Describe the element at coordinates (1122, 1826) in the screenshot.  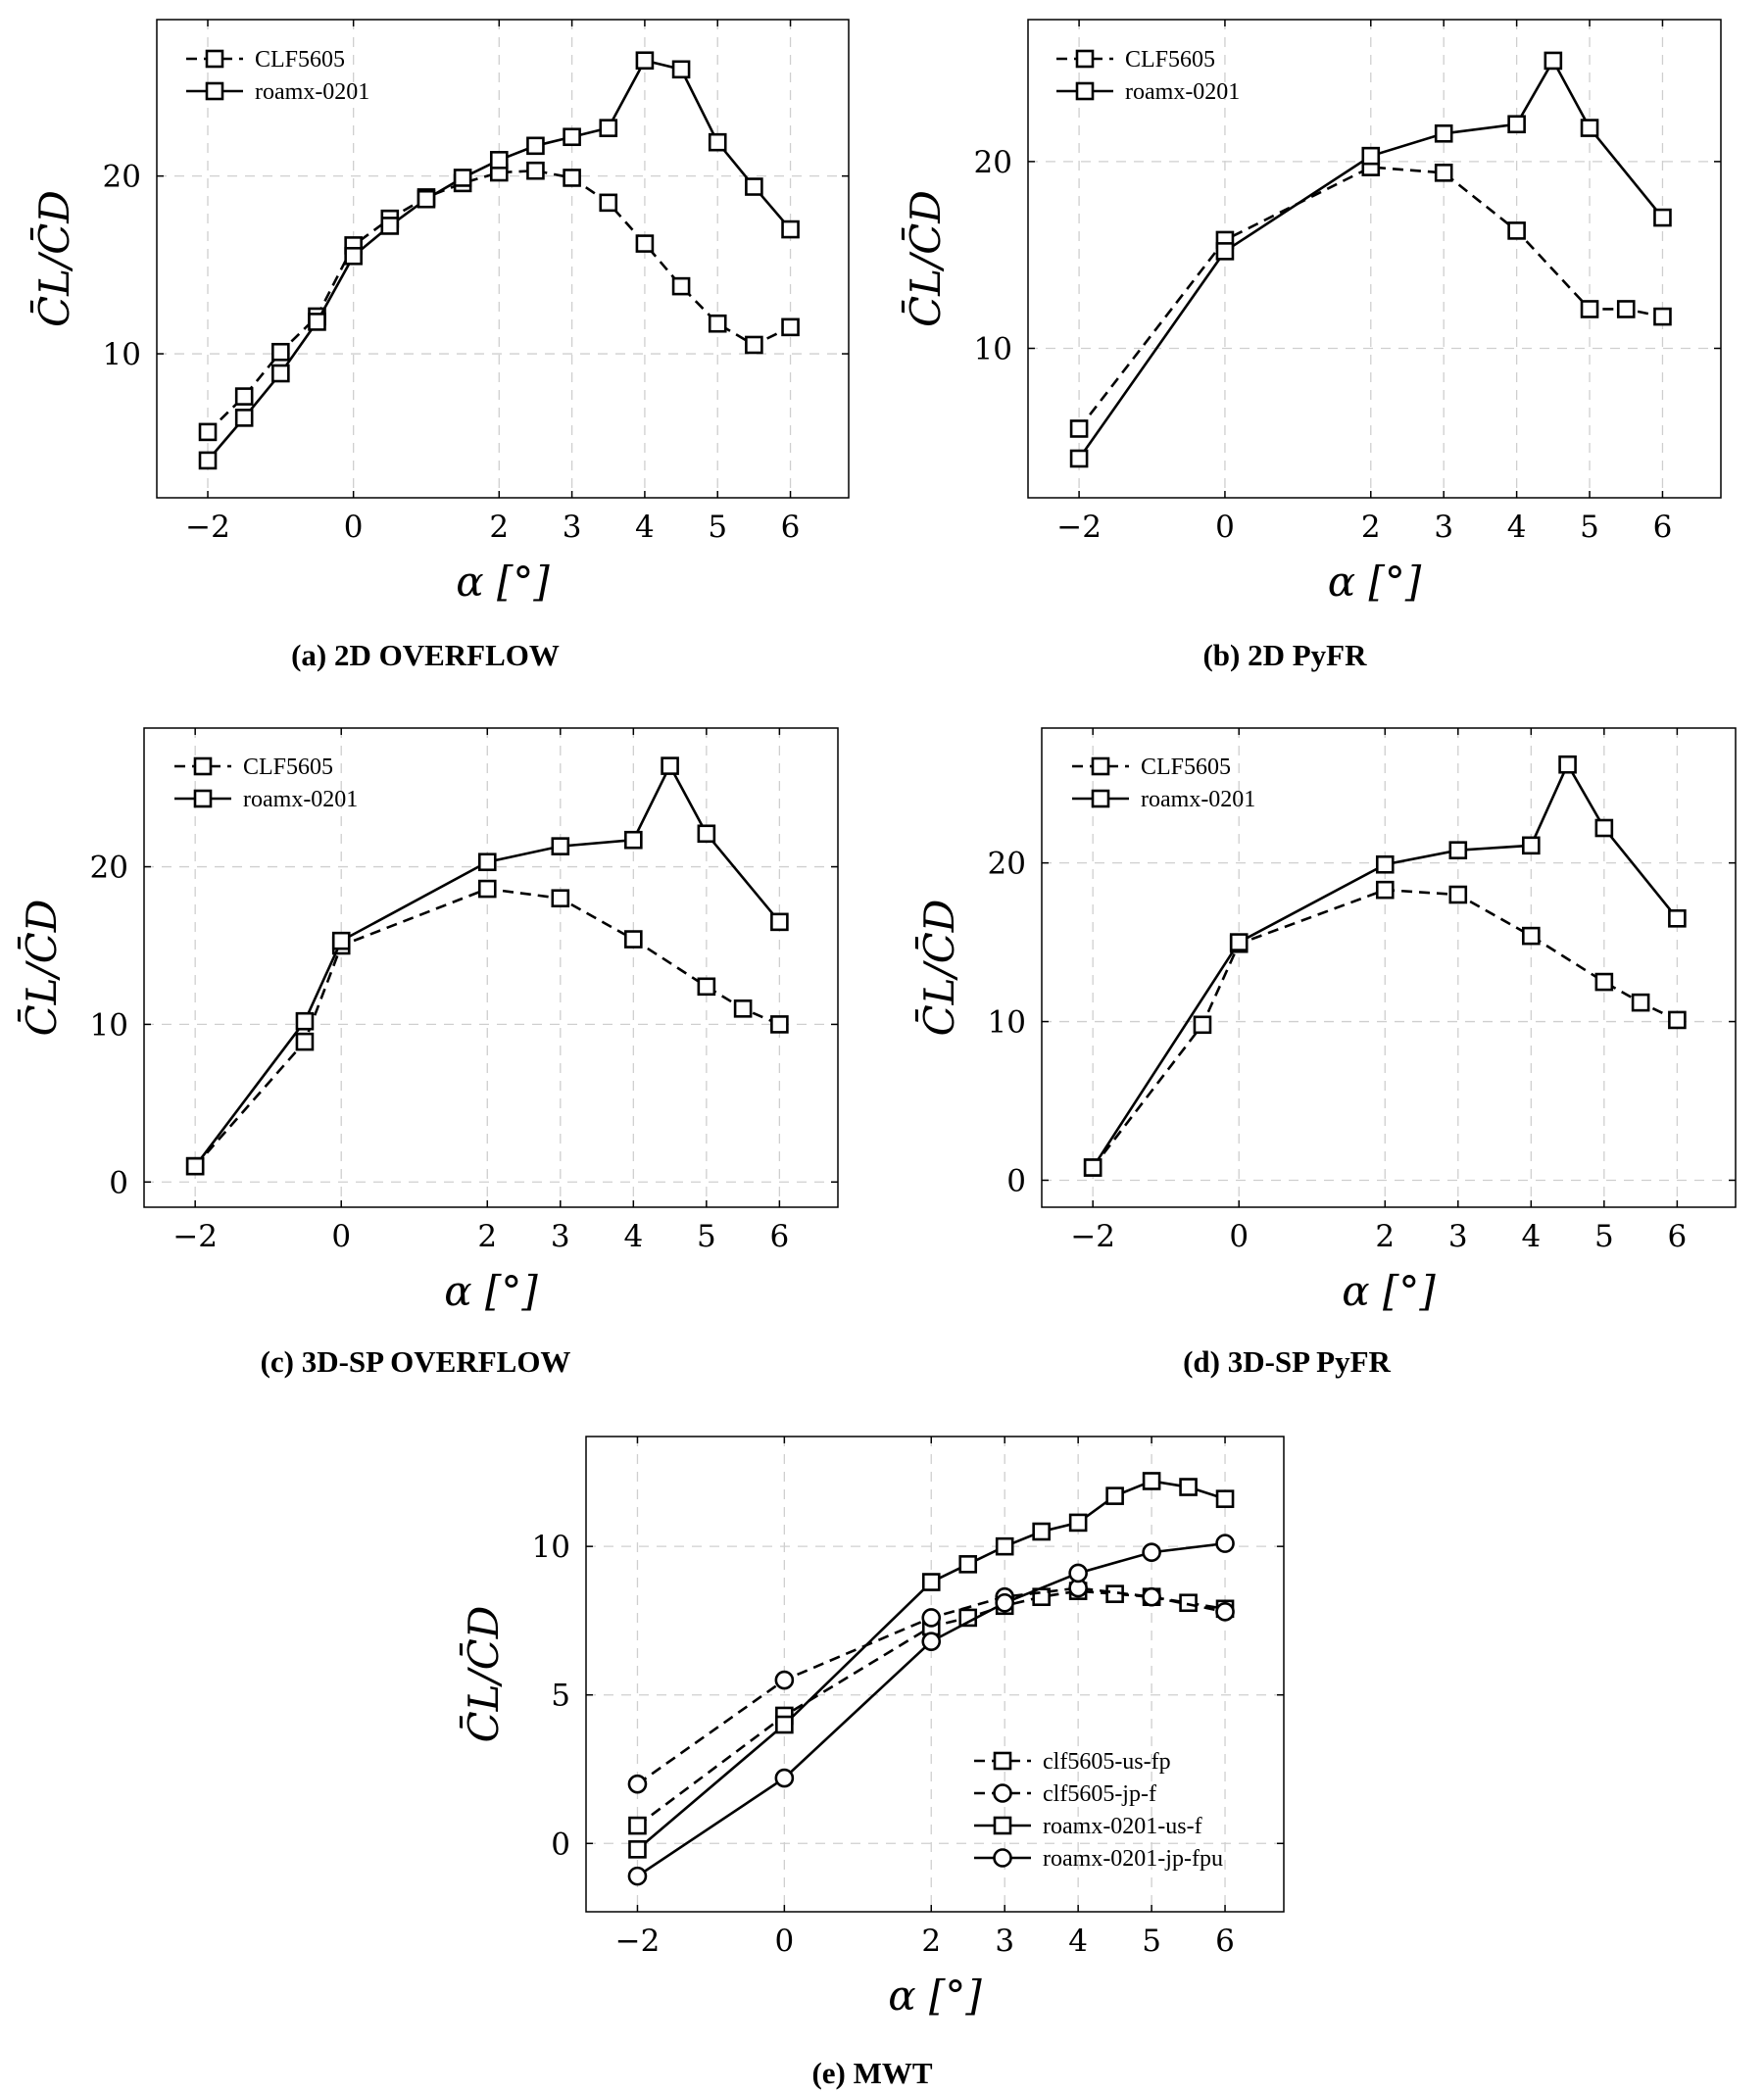
I see `legend-entry: roamx-0201-us-f` at that location.